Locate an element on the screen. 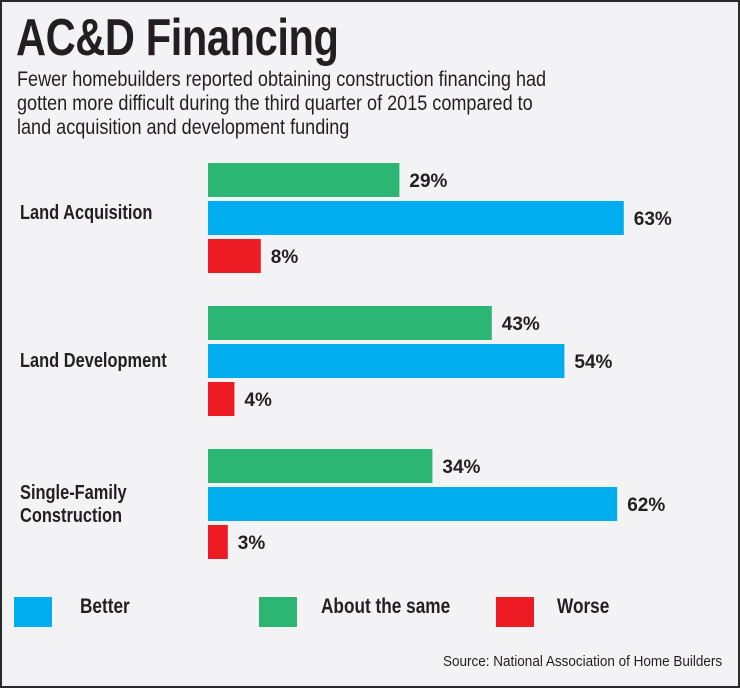  legend-label-better: Better is located at coordinates (105, 606).